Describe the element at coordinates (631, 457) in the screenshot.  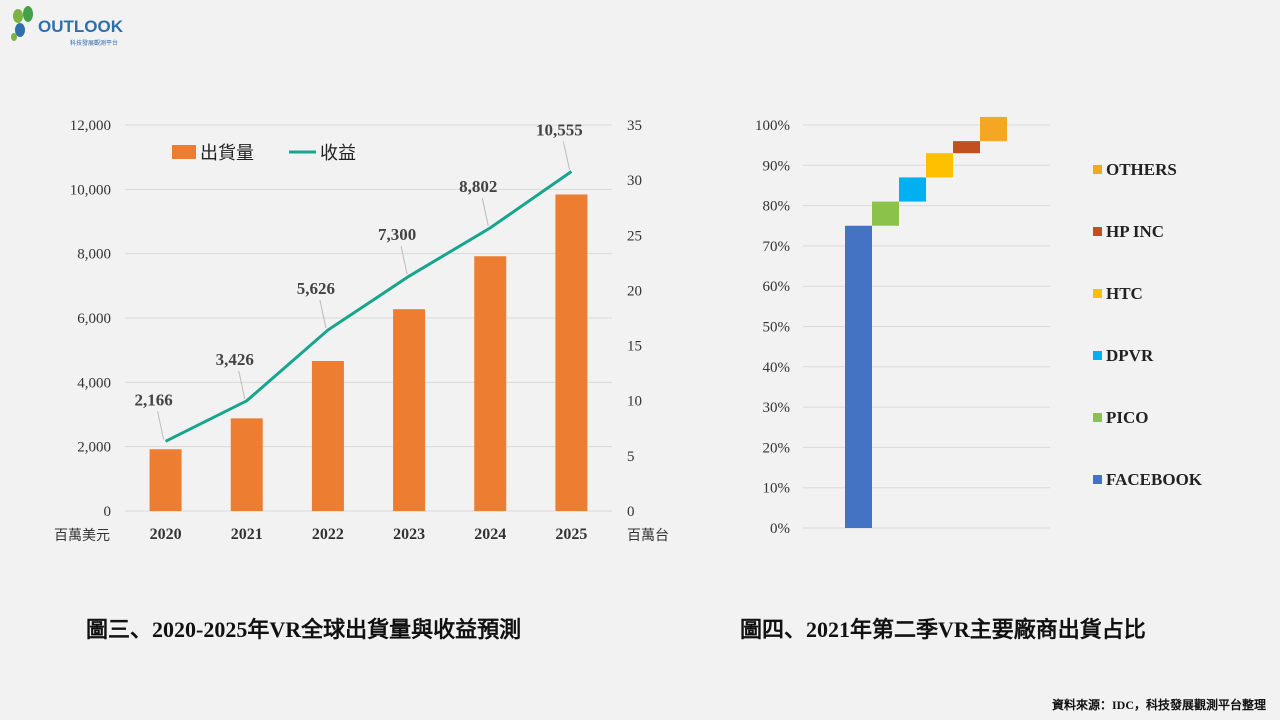
I see `y-right-tick-label: 5` at that location.